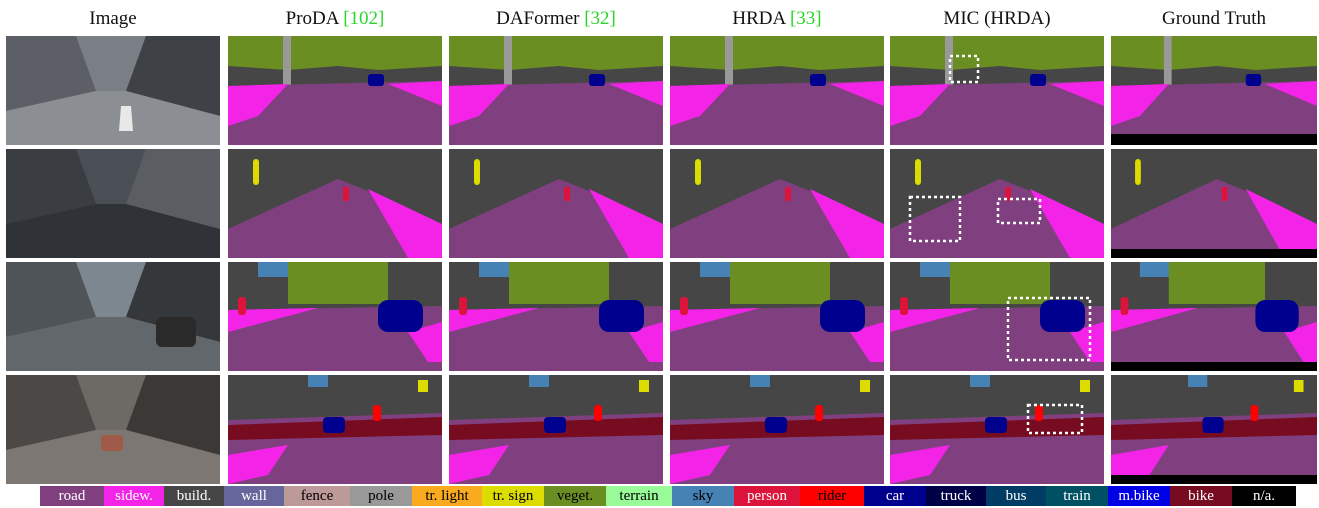 The height and width of the screenshot is (508, 1319). What do you see at coordinates (317, 496) in the screenshot?
I see `legend-item-fence: fence` at bounding box center [317, 496].